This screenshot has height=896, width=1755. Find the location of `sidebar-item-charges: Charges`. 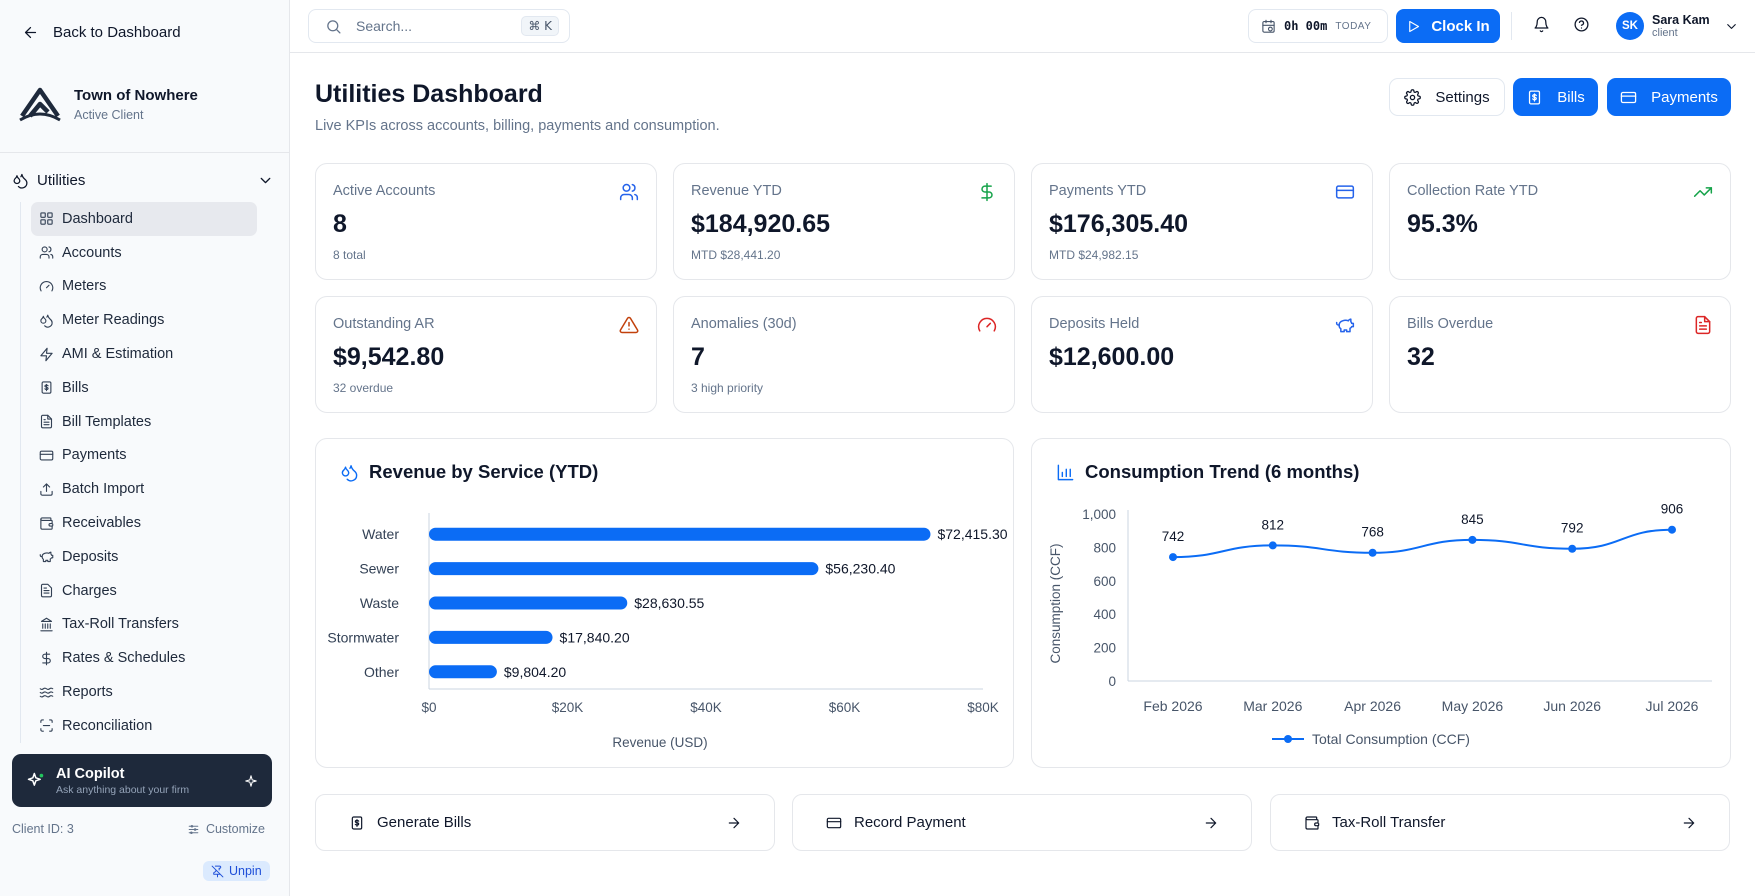

sidebar-item-charges: Charges is located at coordinates (144, 591).